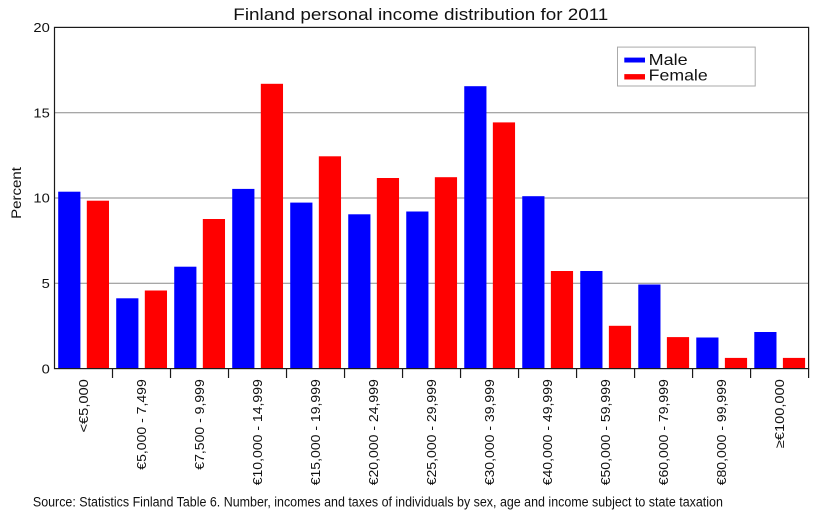 The width and height of the screenshot is (819, 517). Describe the element at coordinates (141, 424) in the screenshot. I see `svg-text: €5,000 - 7,499` at that location.